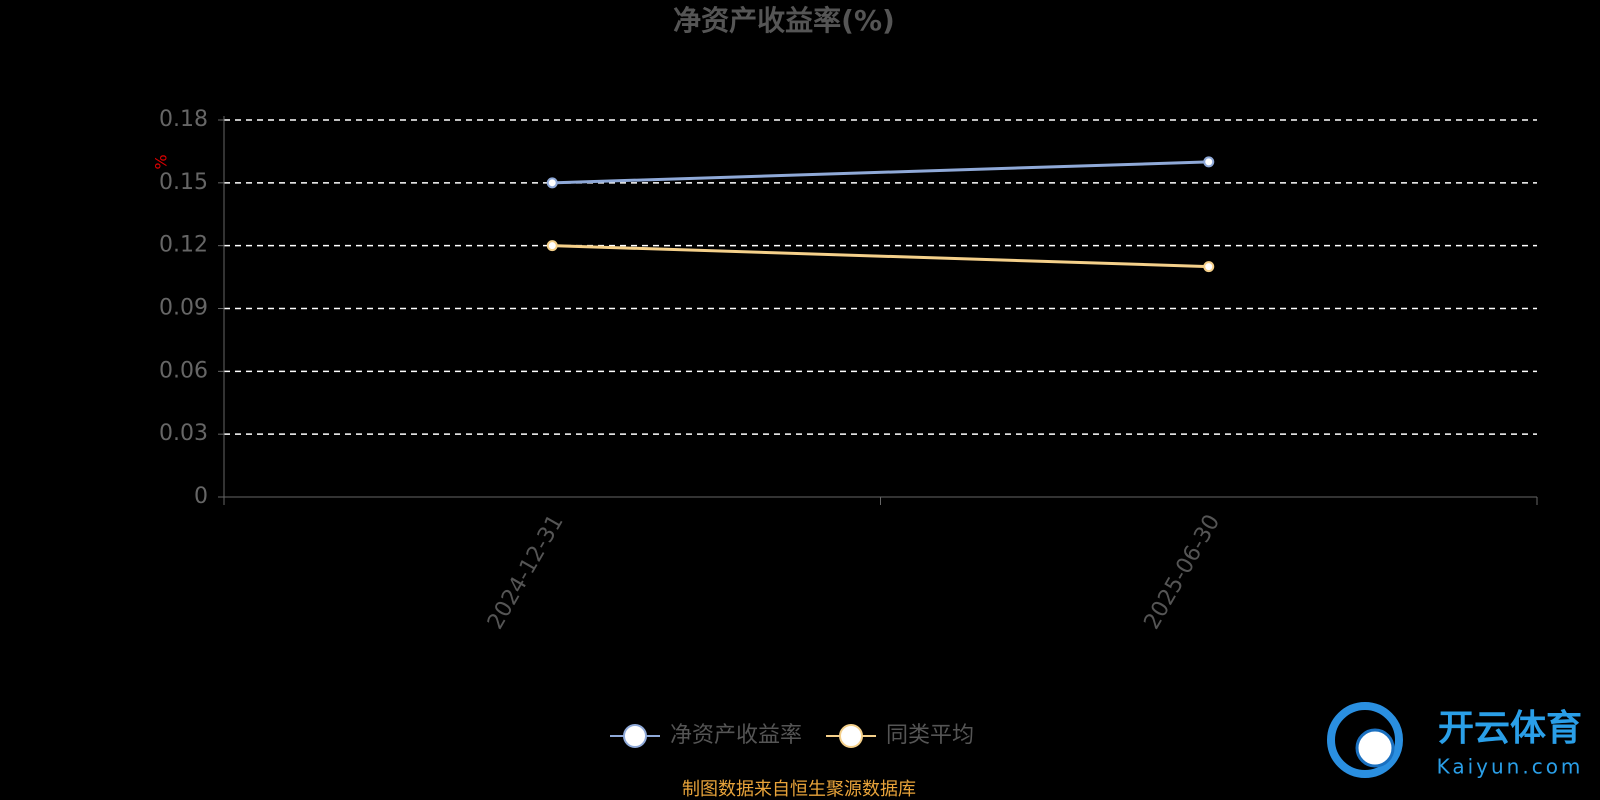 Image resolution: width=1600 pixels, height=800 pixels. I want to click on legend-item: 净资产收益率, so click(706, 735).